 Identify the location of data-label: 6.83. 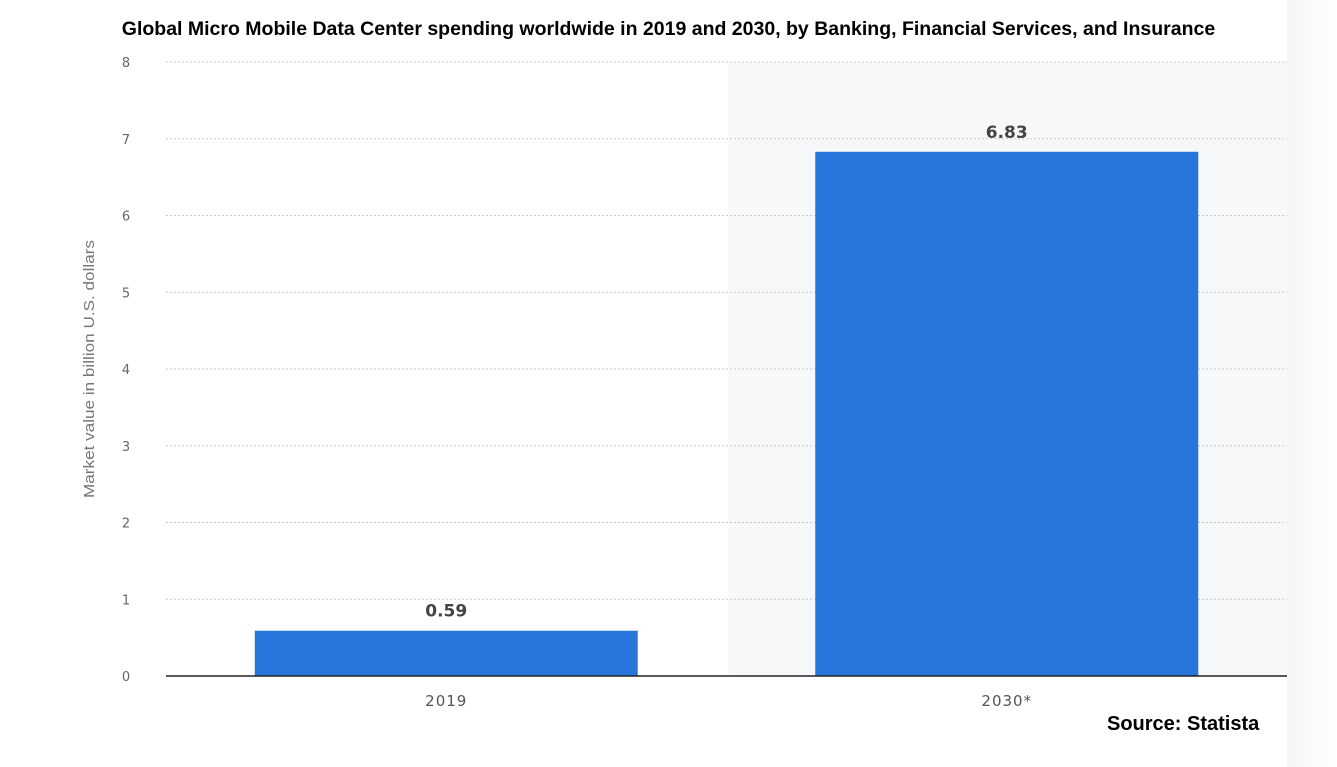
(1007, 133).